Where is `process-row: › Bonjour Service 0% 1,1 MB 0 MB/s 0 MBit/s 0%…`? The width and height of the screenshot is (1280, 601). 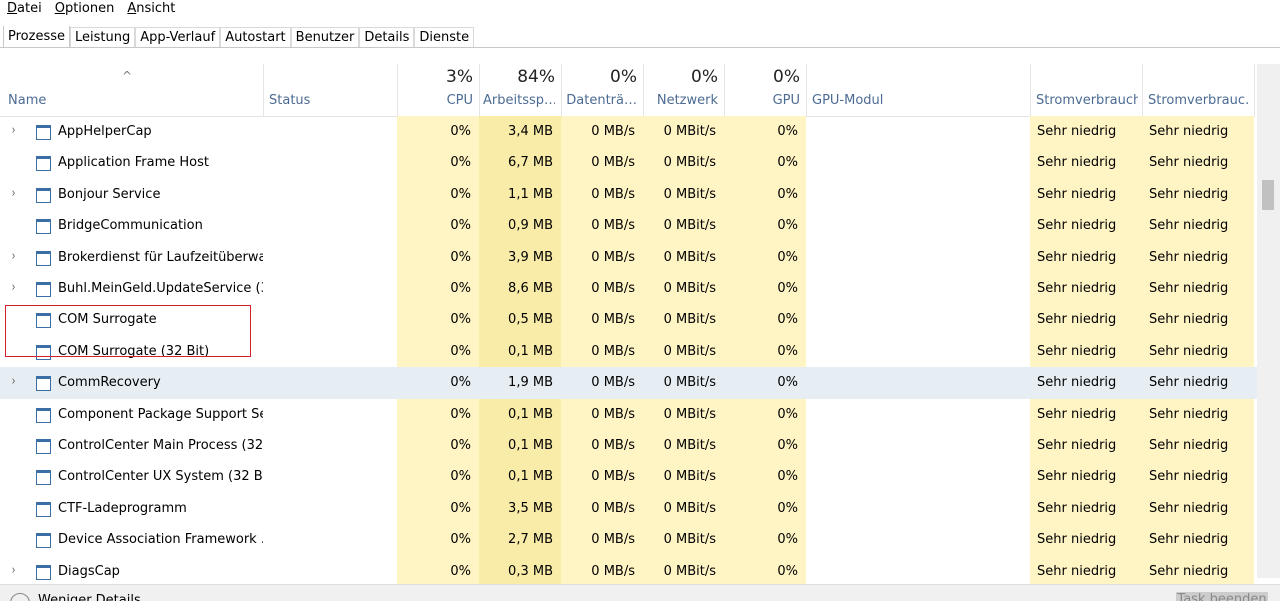 process-row: › Bonjour Service 0% 1,1 MB 0 MB/s 0 MBit/s 0%… is located at coordinates (628, 194).